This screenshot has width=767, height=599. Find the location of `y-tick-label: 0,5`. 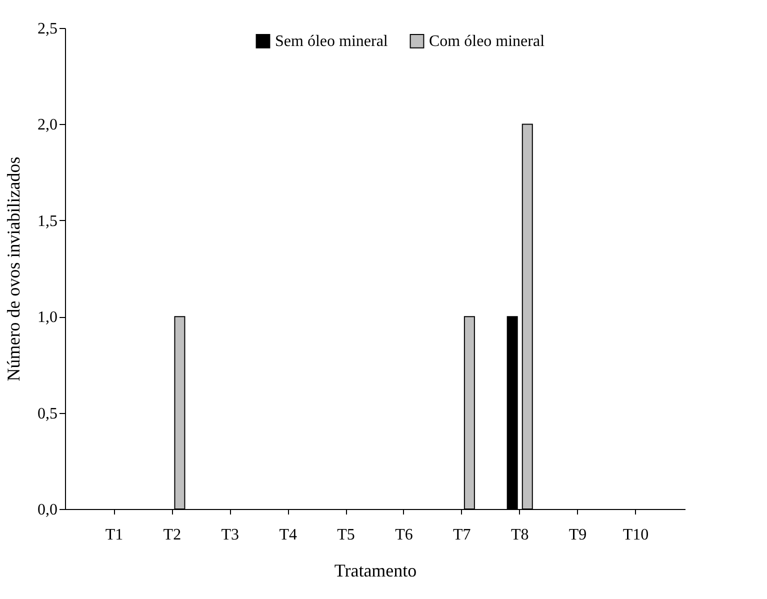

y-tick-label: 0,5 is located at coordinates (48, 413).